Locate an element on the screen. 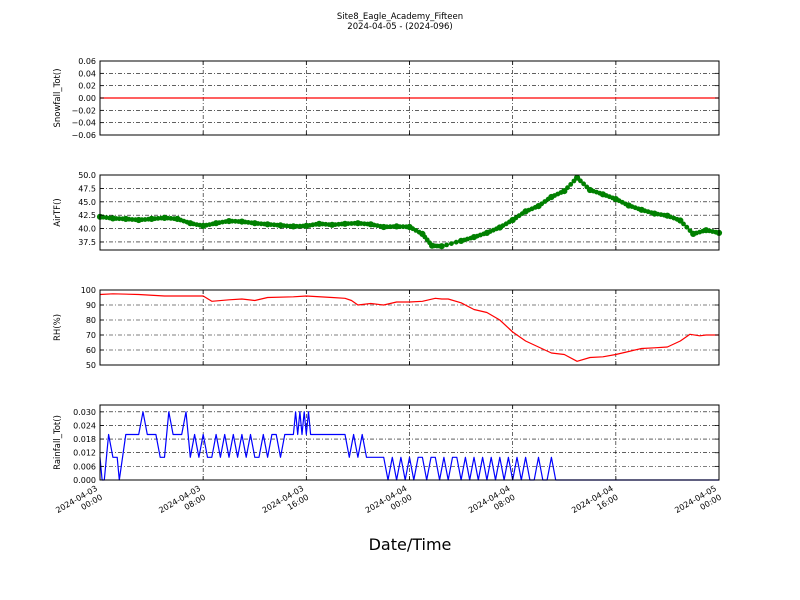  x-tick-label: 2024-04-0308:00 is located at coordinates (182, 504).